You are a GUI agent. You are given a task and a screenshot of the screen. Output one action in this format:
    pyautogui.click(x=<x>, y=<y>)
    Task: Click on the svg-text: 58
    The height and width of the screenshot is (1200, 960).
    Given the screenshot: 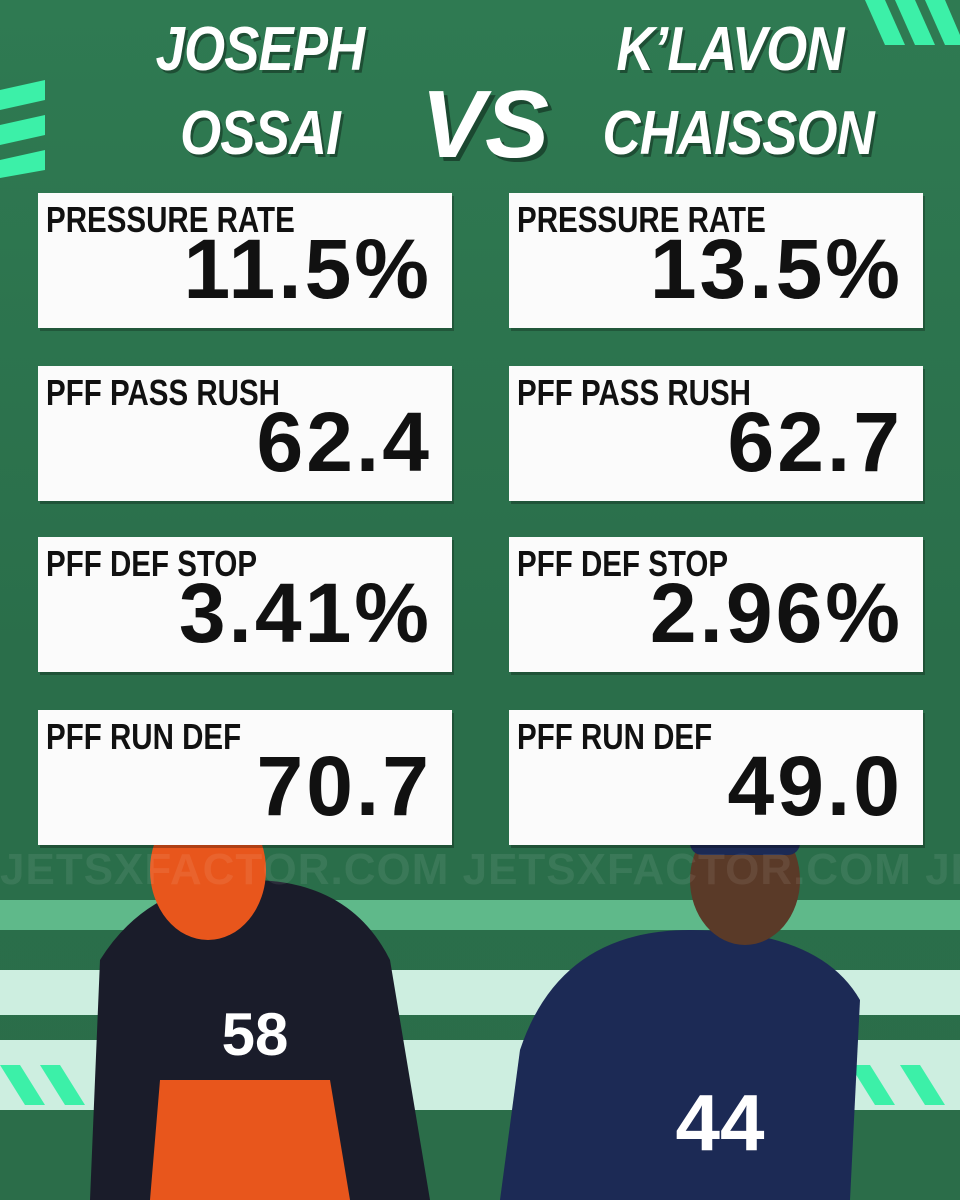 What is the action you would take?
    pyautogui.click(x=255, y=1034)
    